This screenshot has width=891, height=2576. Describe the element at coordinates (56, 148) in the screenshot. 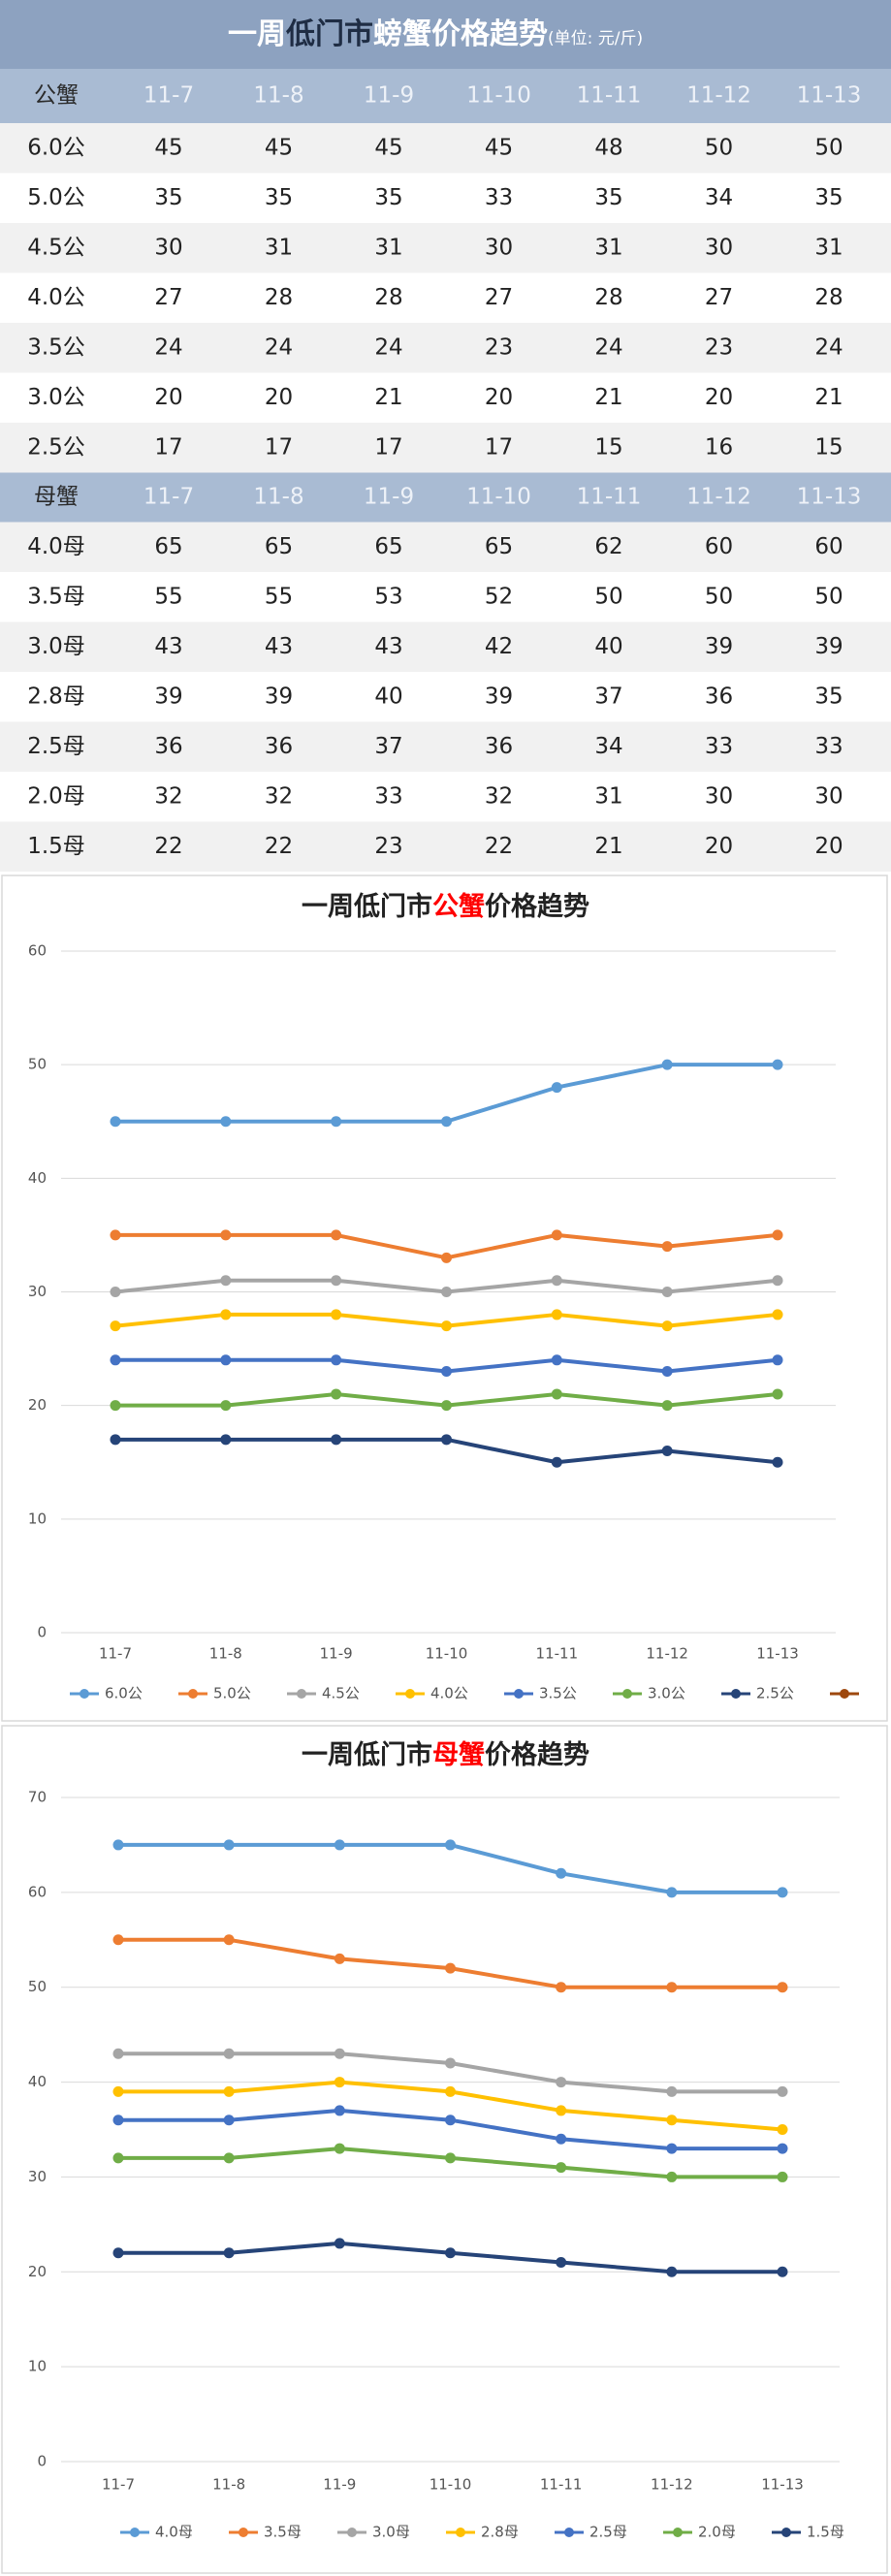

I see `table-cell: 6.0公` at that location.